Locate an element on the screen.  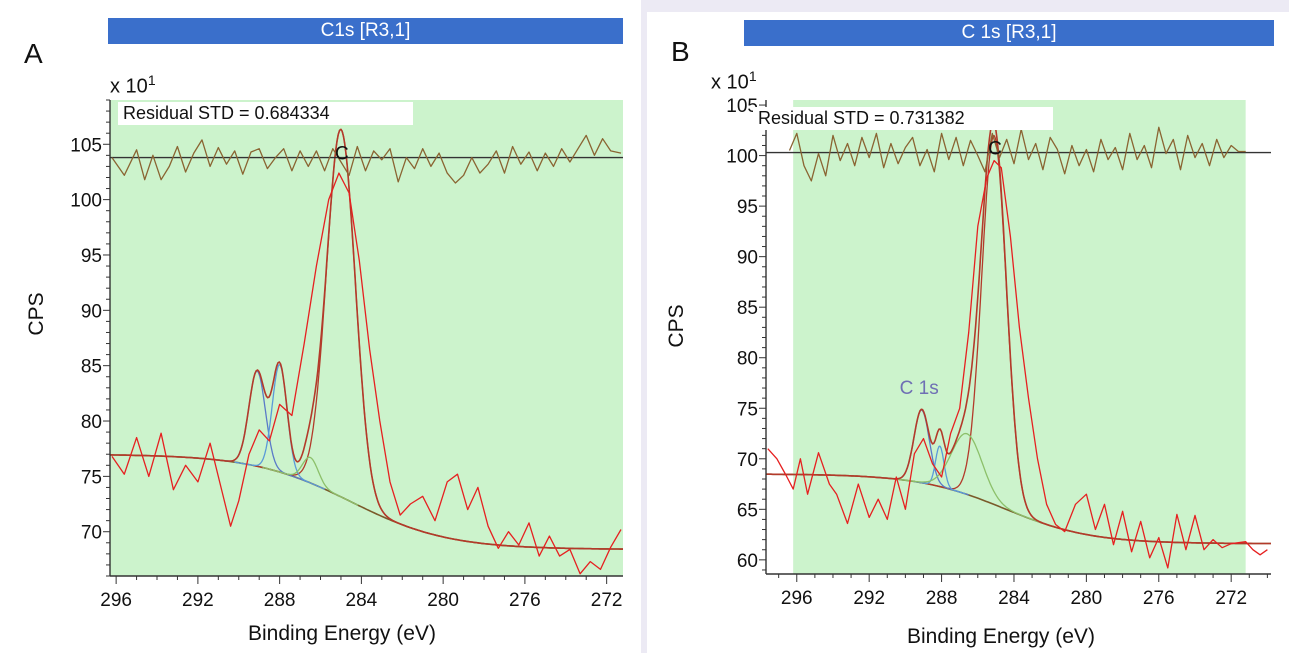
panel-a-multiplier-exp: 1 is located at coordinates (151, 80).